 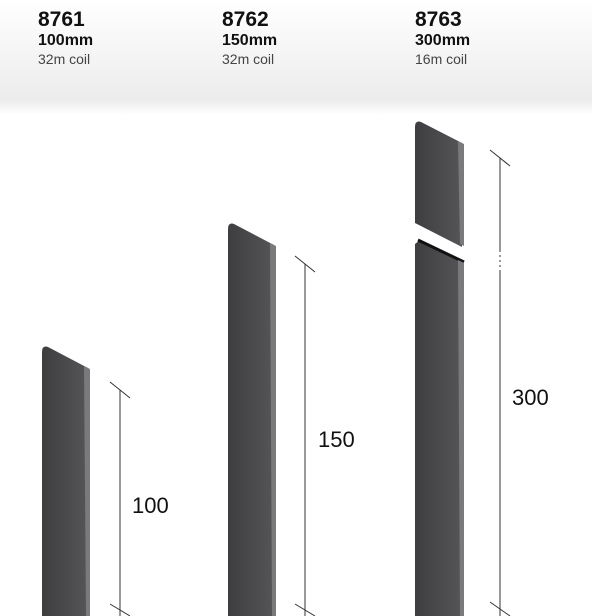 I want to click on size: 100mm, so click(x=66, y=40).